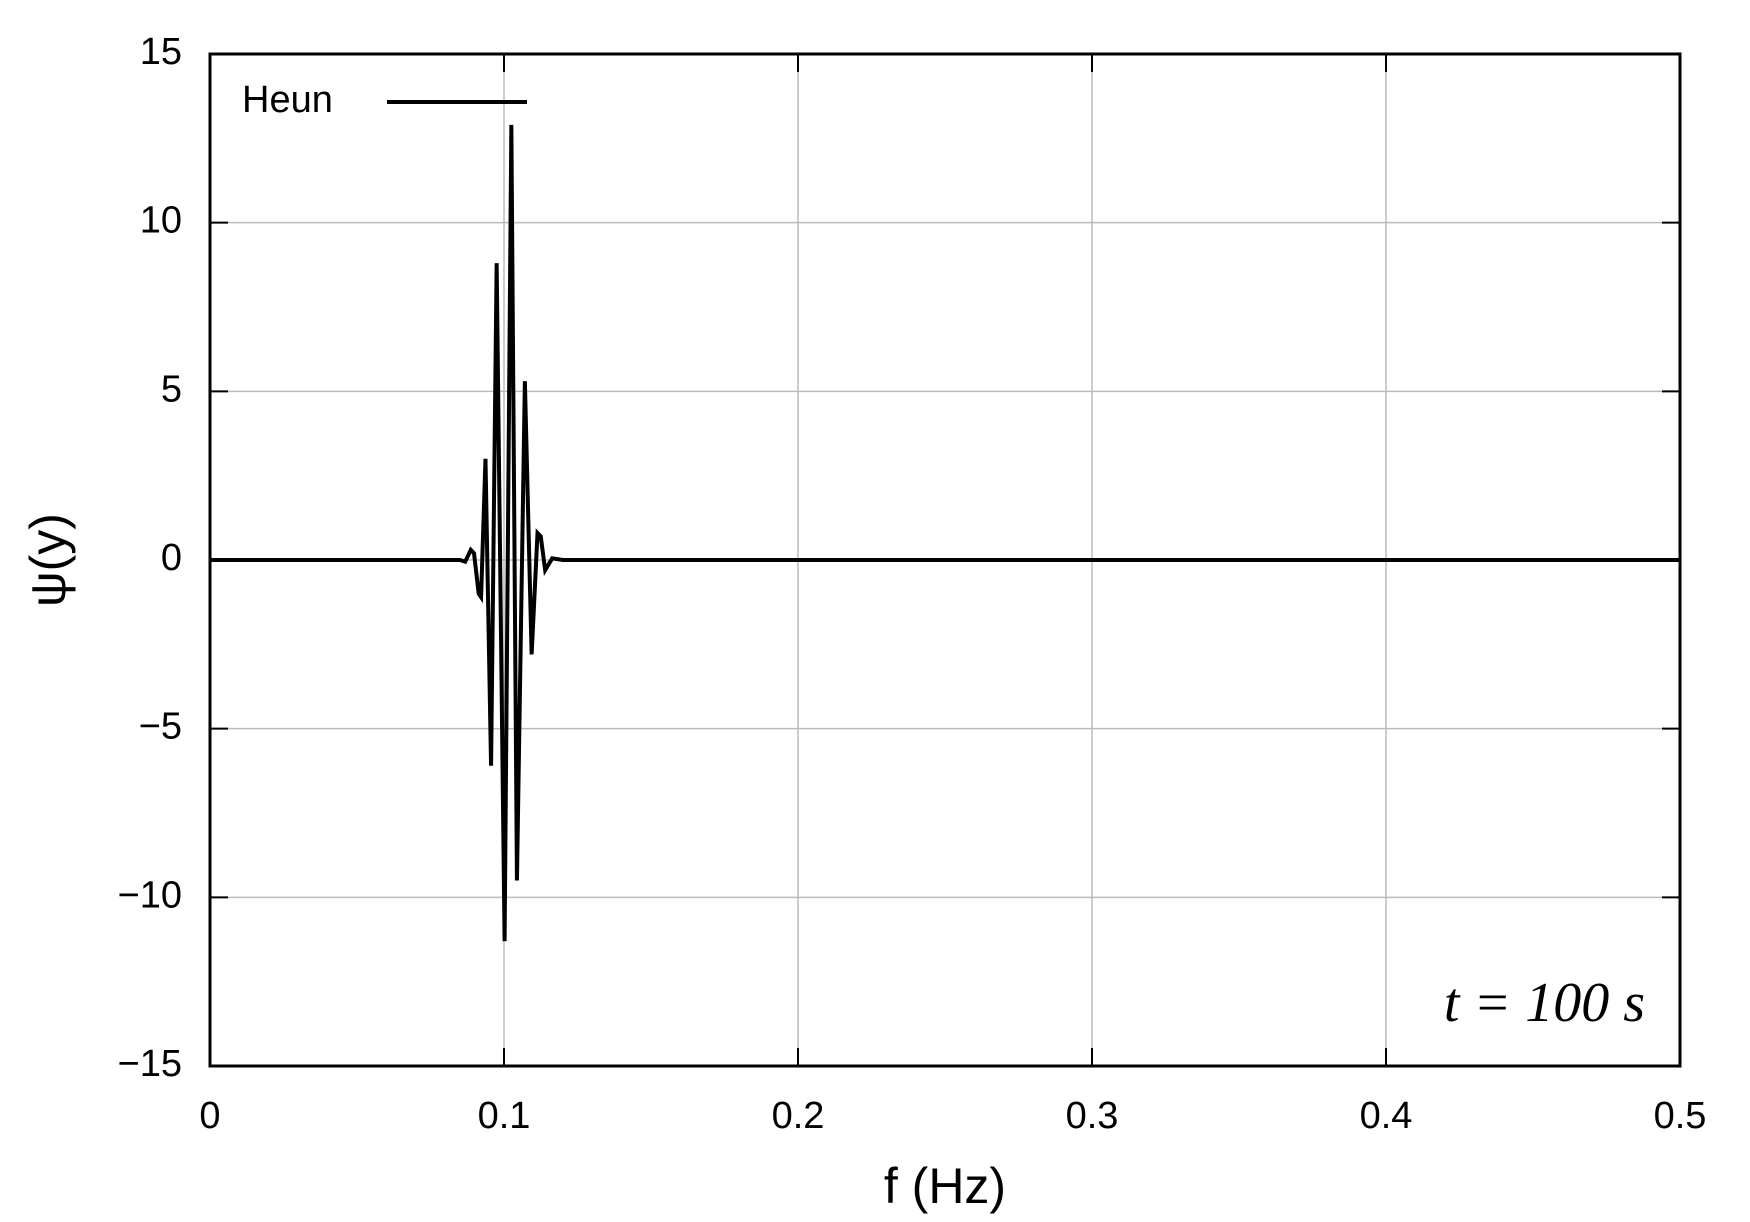 Image resolution: width=1750 pixels, height=1222 pixels. I want to click on y-tick-label: −15, so click(150, 1064).